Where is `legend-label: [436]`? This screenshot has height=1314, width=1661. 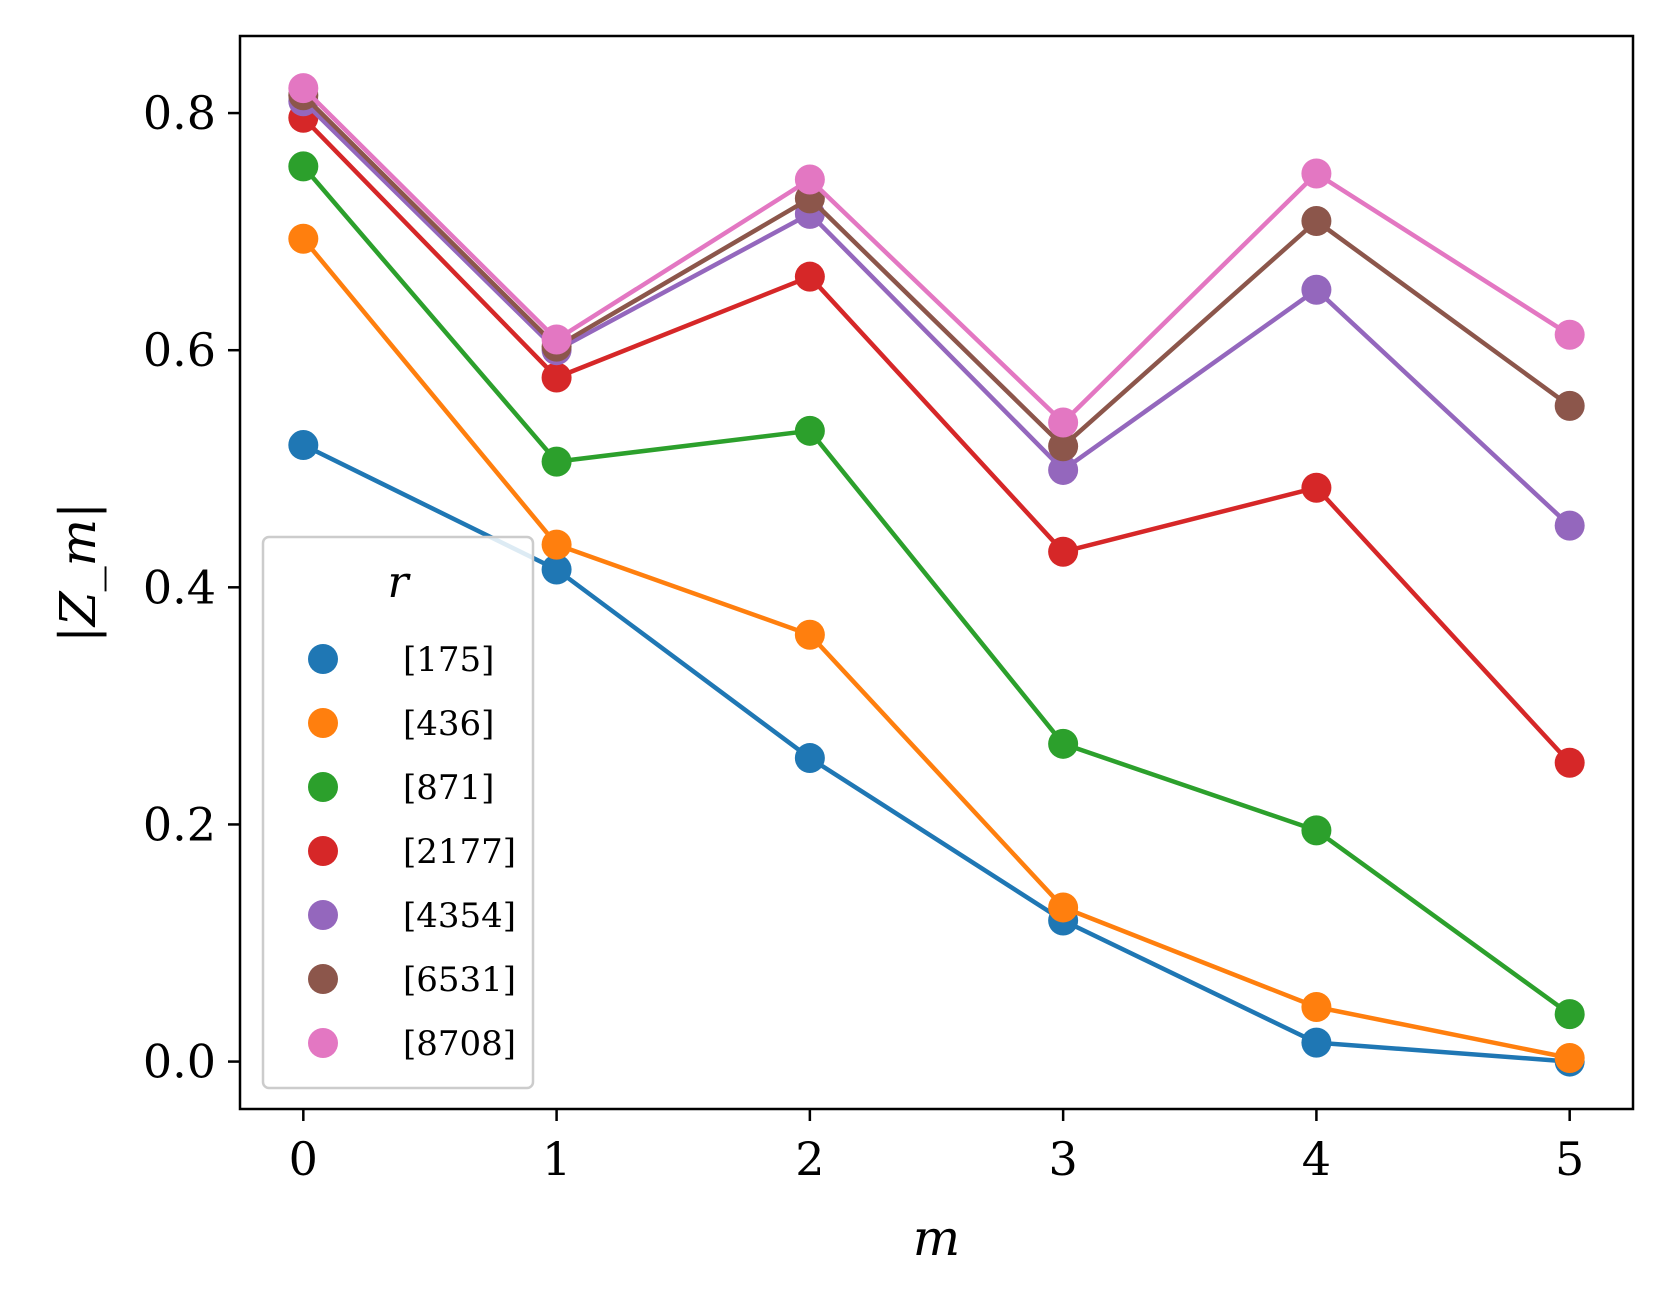 legend-label: [436] is located at coordinates (448, 724).